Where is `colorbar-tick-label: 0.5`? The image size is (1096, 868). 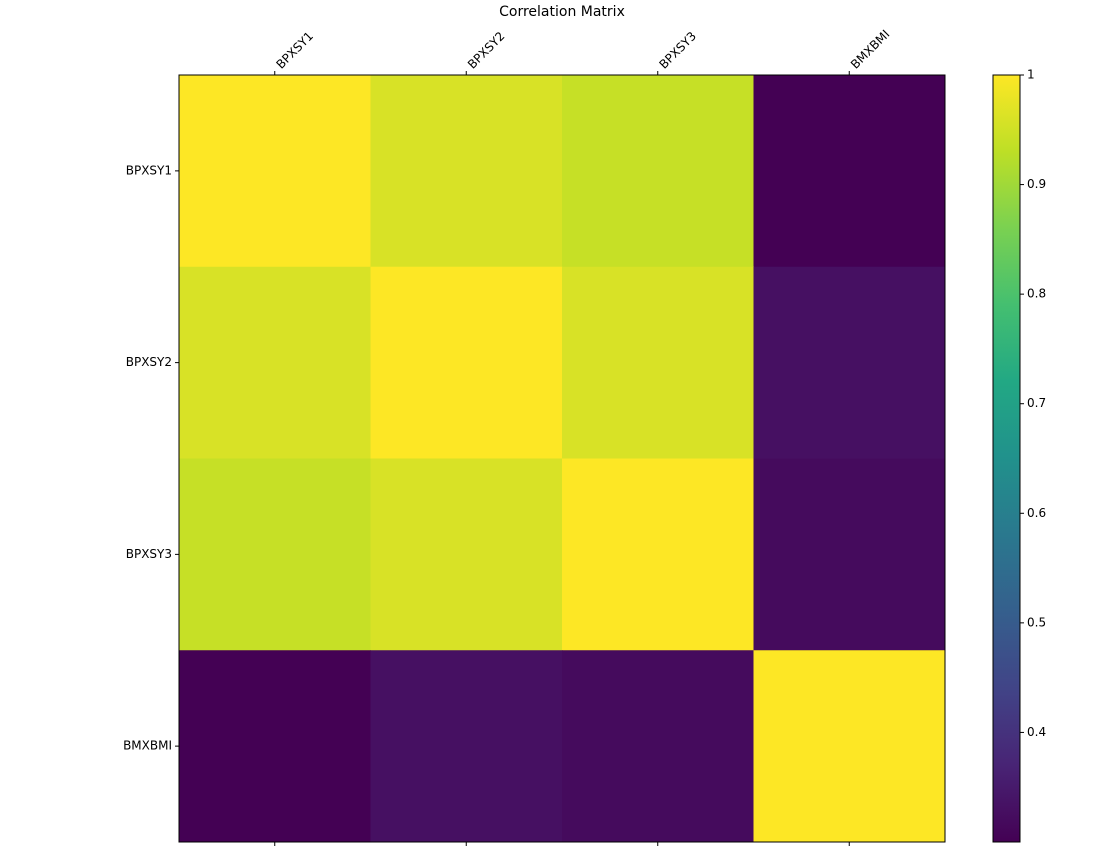
colorbar-tick-label: 0.5 is located at coordinates (1036, 622).